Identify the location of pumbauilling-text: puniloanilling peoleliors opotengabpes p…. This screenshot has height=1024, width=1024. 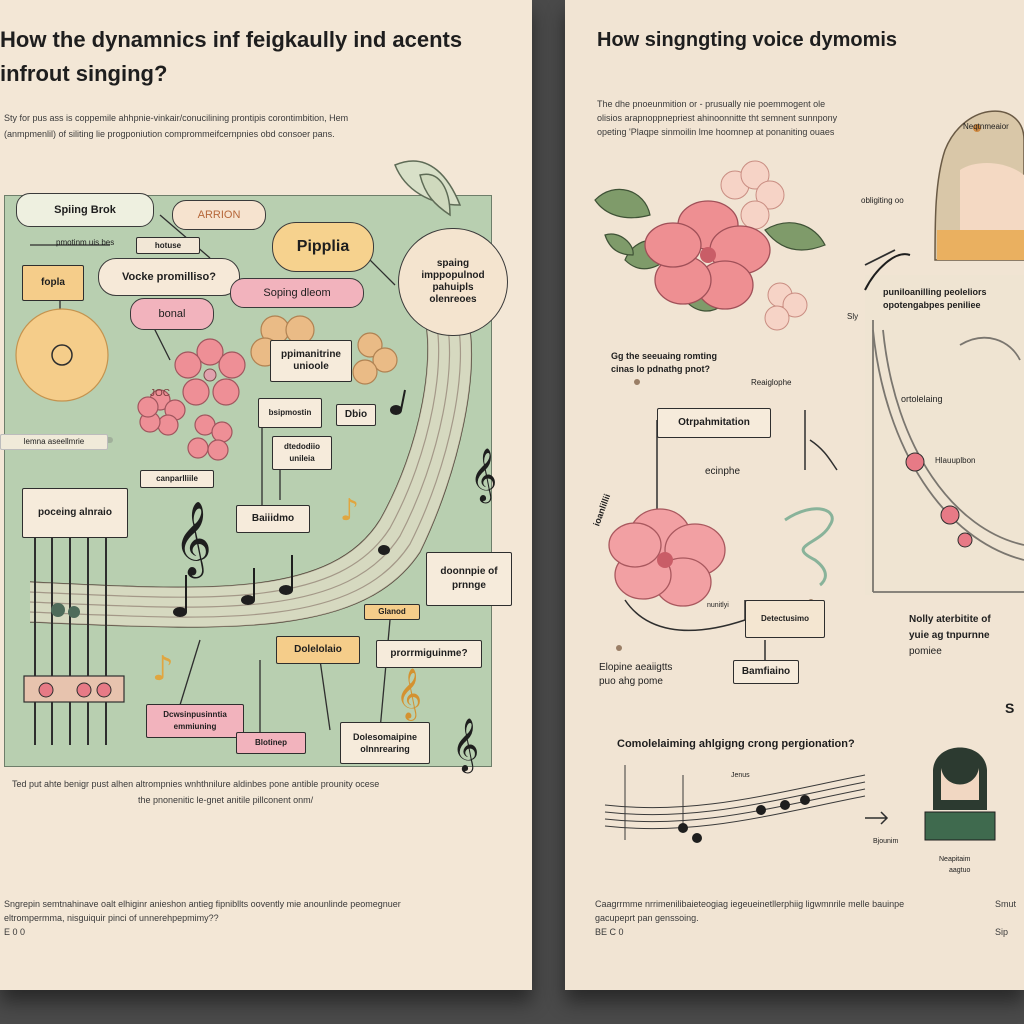
(935, 298).